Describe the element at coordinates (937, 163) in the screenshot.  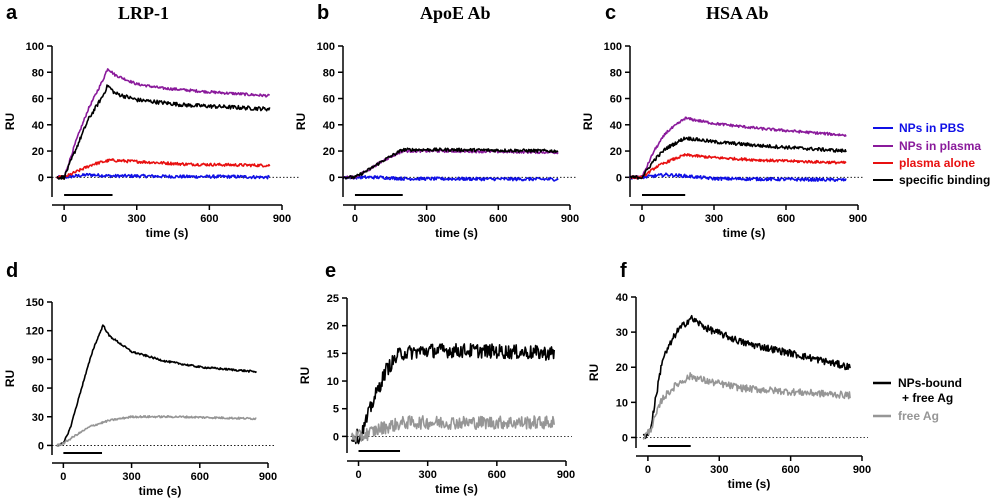
I see `legend-label-plasma-alone: plasma alone` at that location.